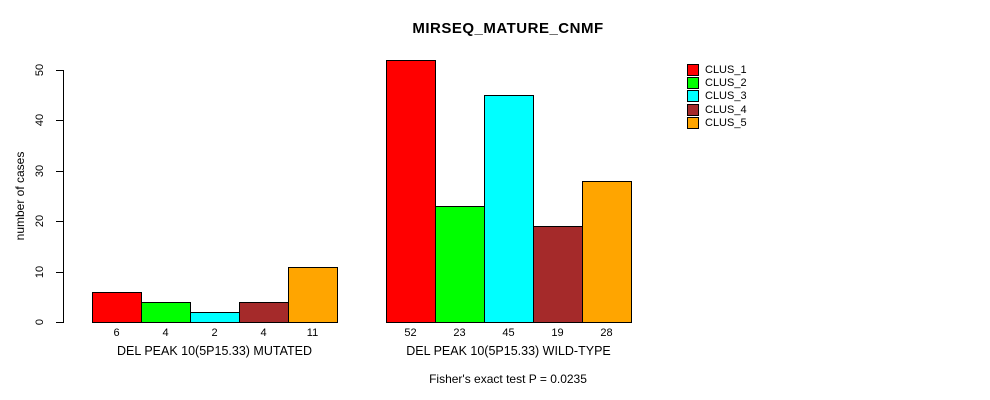 Image resolution: width=990 pixels, height=400 pixels. Describe the element at coordinates (63, 196) in the screenshot. I see `y-axis-line` at that location.